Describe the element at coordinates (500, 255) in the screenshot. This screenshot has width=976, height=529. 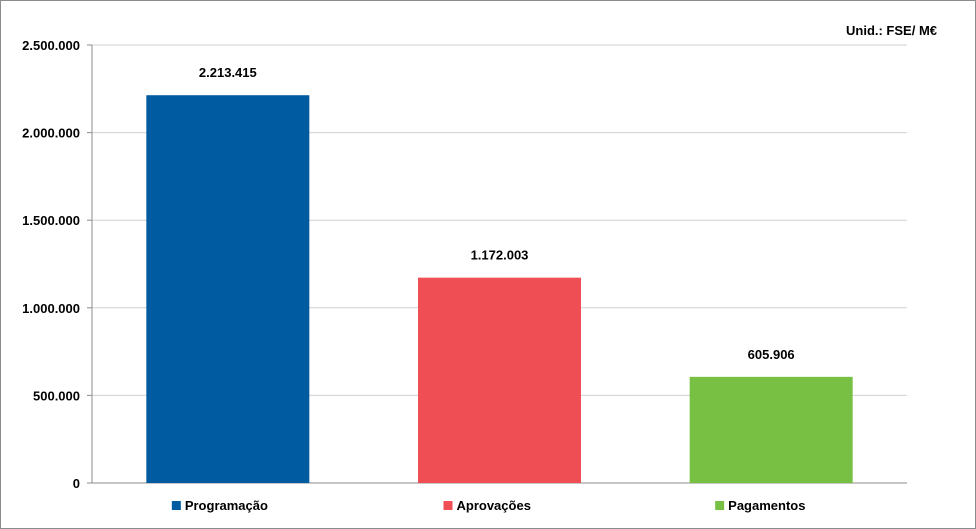
I see `data-label: 1.172.003` at that location.